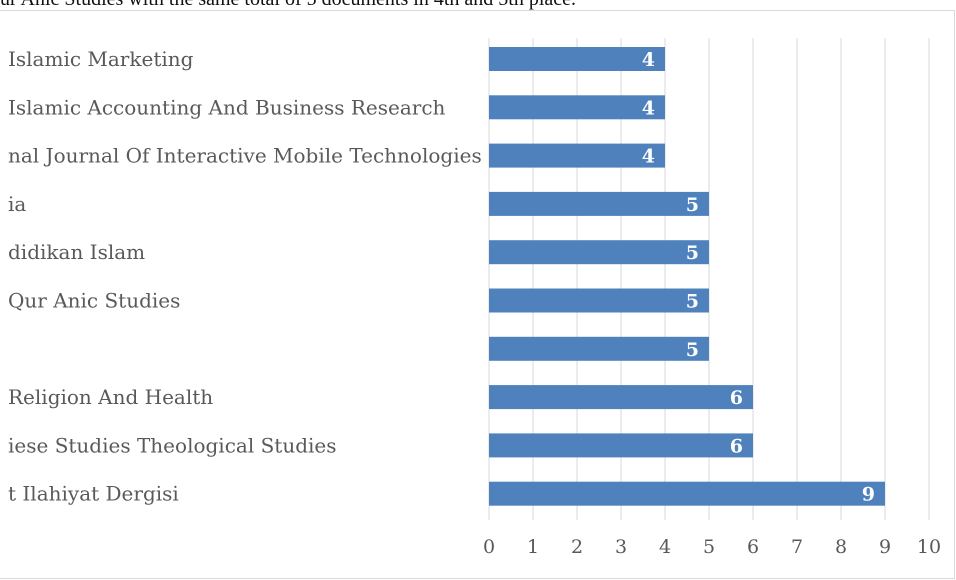 This screenshot has height=580, width=956. Describe the element at coordinates (709, 547) in the screenshot. I see `x-tick-label-5: 5` at that location.